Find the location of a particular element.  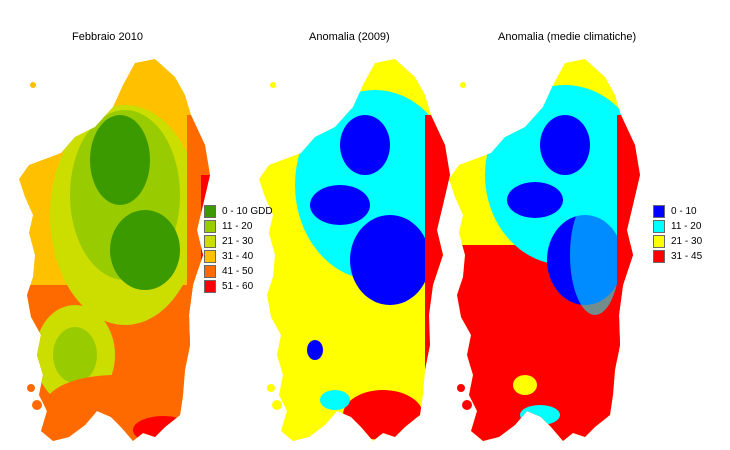

legend-item: 0 - 10 is located at coordinates (677, 211).